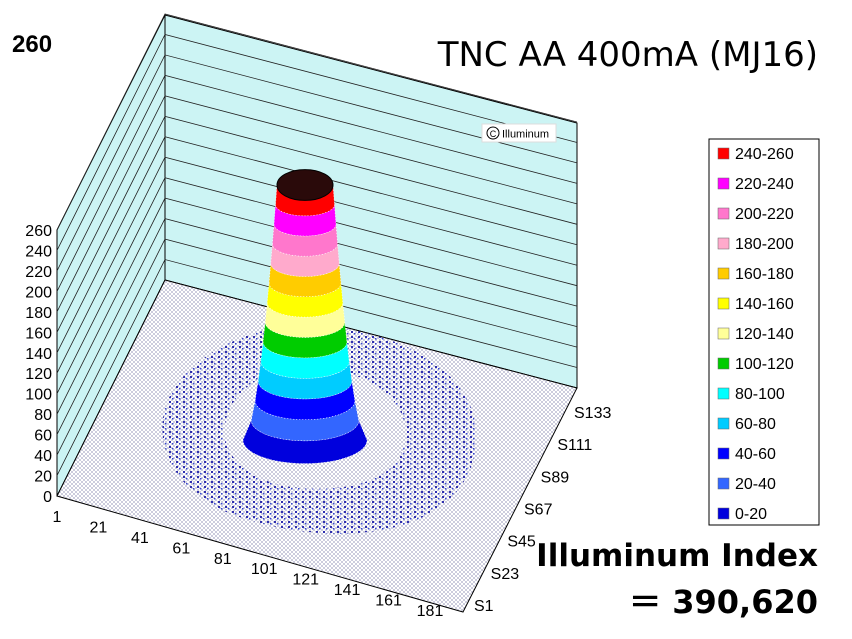 This screenshot has width=852, height=639. I want to click on y-tick-label: S1, so click(484, 606).